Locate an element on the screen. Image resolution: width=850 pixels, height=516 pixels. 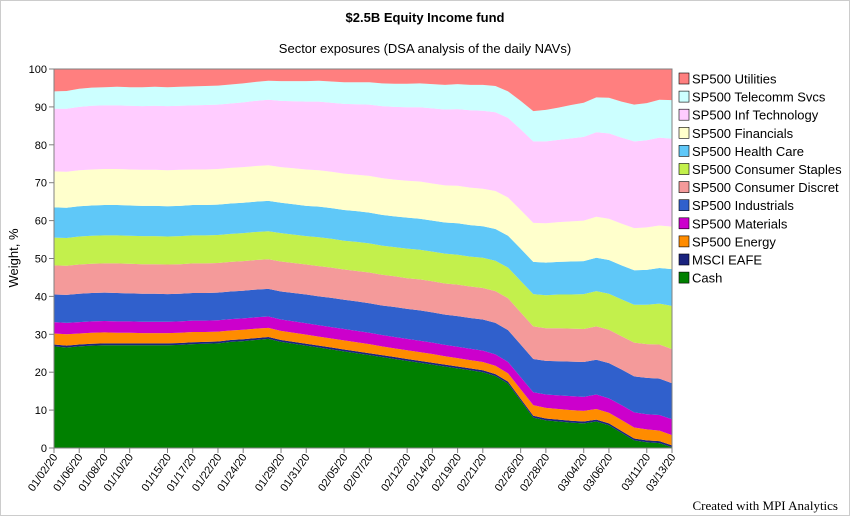
legend-swatch-sp500-health-care is located at coordinates (684, 151).